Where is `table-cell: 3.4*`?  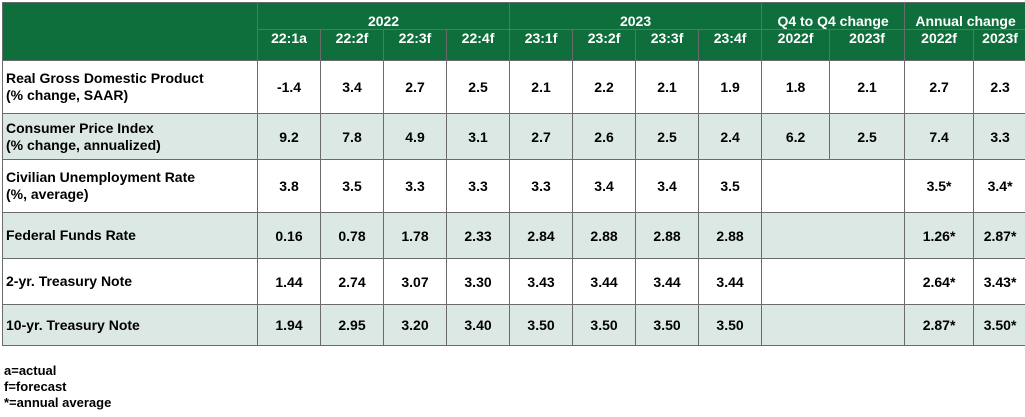
table-cell: 3.4* is located at coordinates (999, 186).